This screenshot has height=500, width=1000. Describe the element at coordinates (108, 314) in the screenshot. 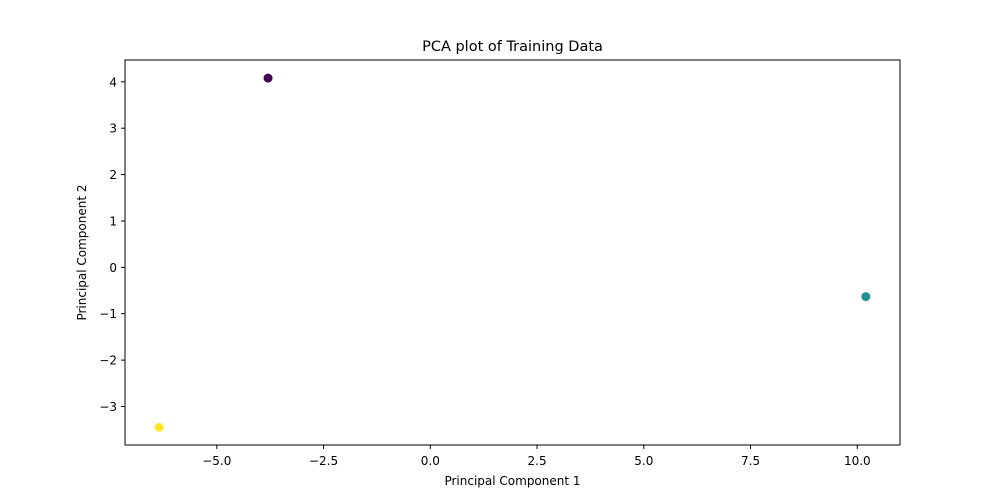

I see `y-tick-label: −1` at that location.